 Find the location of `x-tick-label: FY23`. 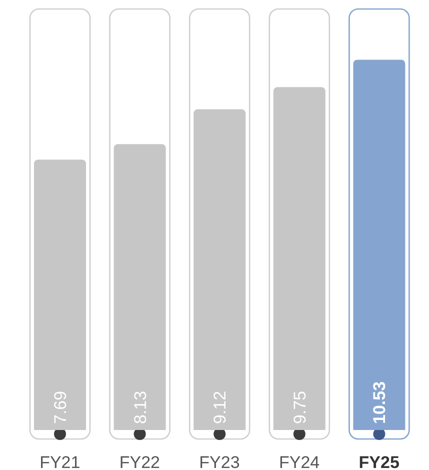

x-tick-label: FY23 is located at coordinates (219, 461).